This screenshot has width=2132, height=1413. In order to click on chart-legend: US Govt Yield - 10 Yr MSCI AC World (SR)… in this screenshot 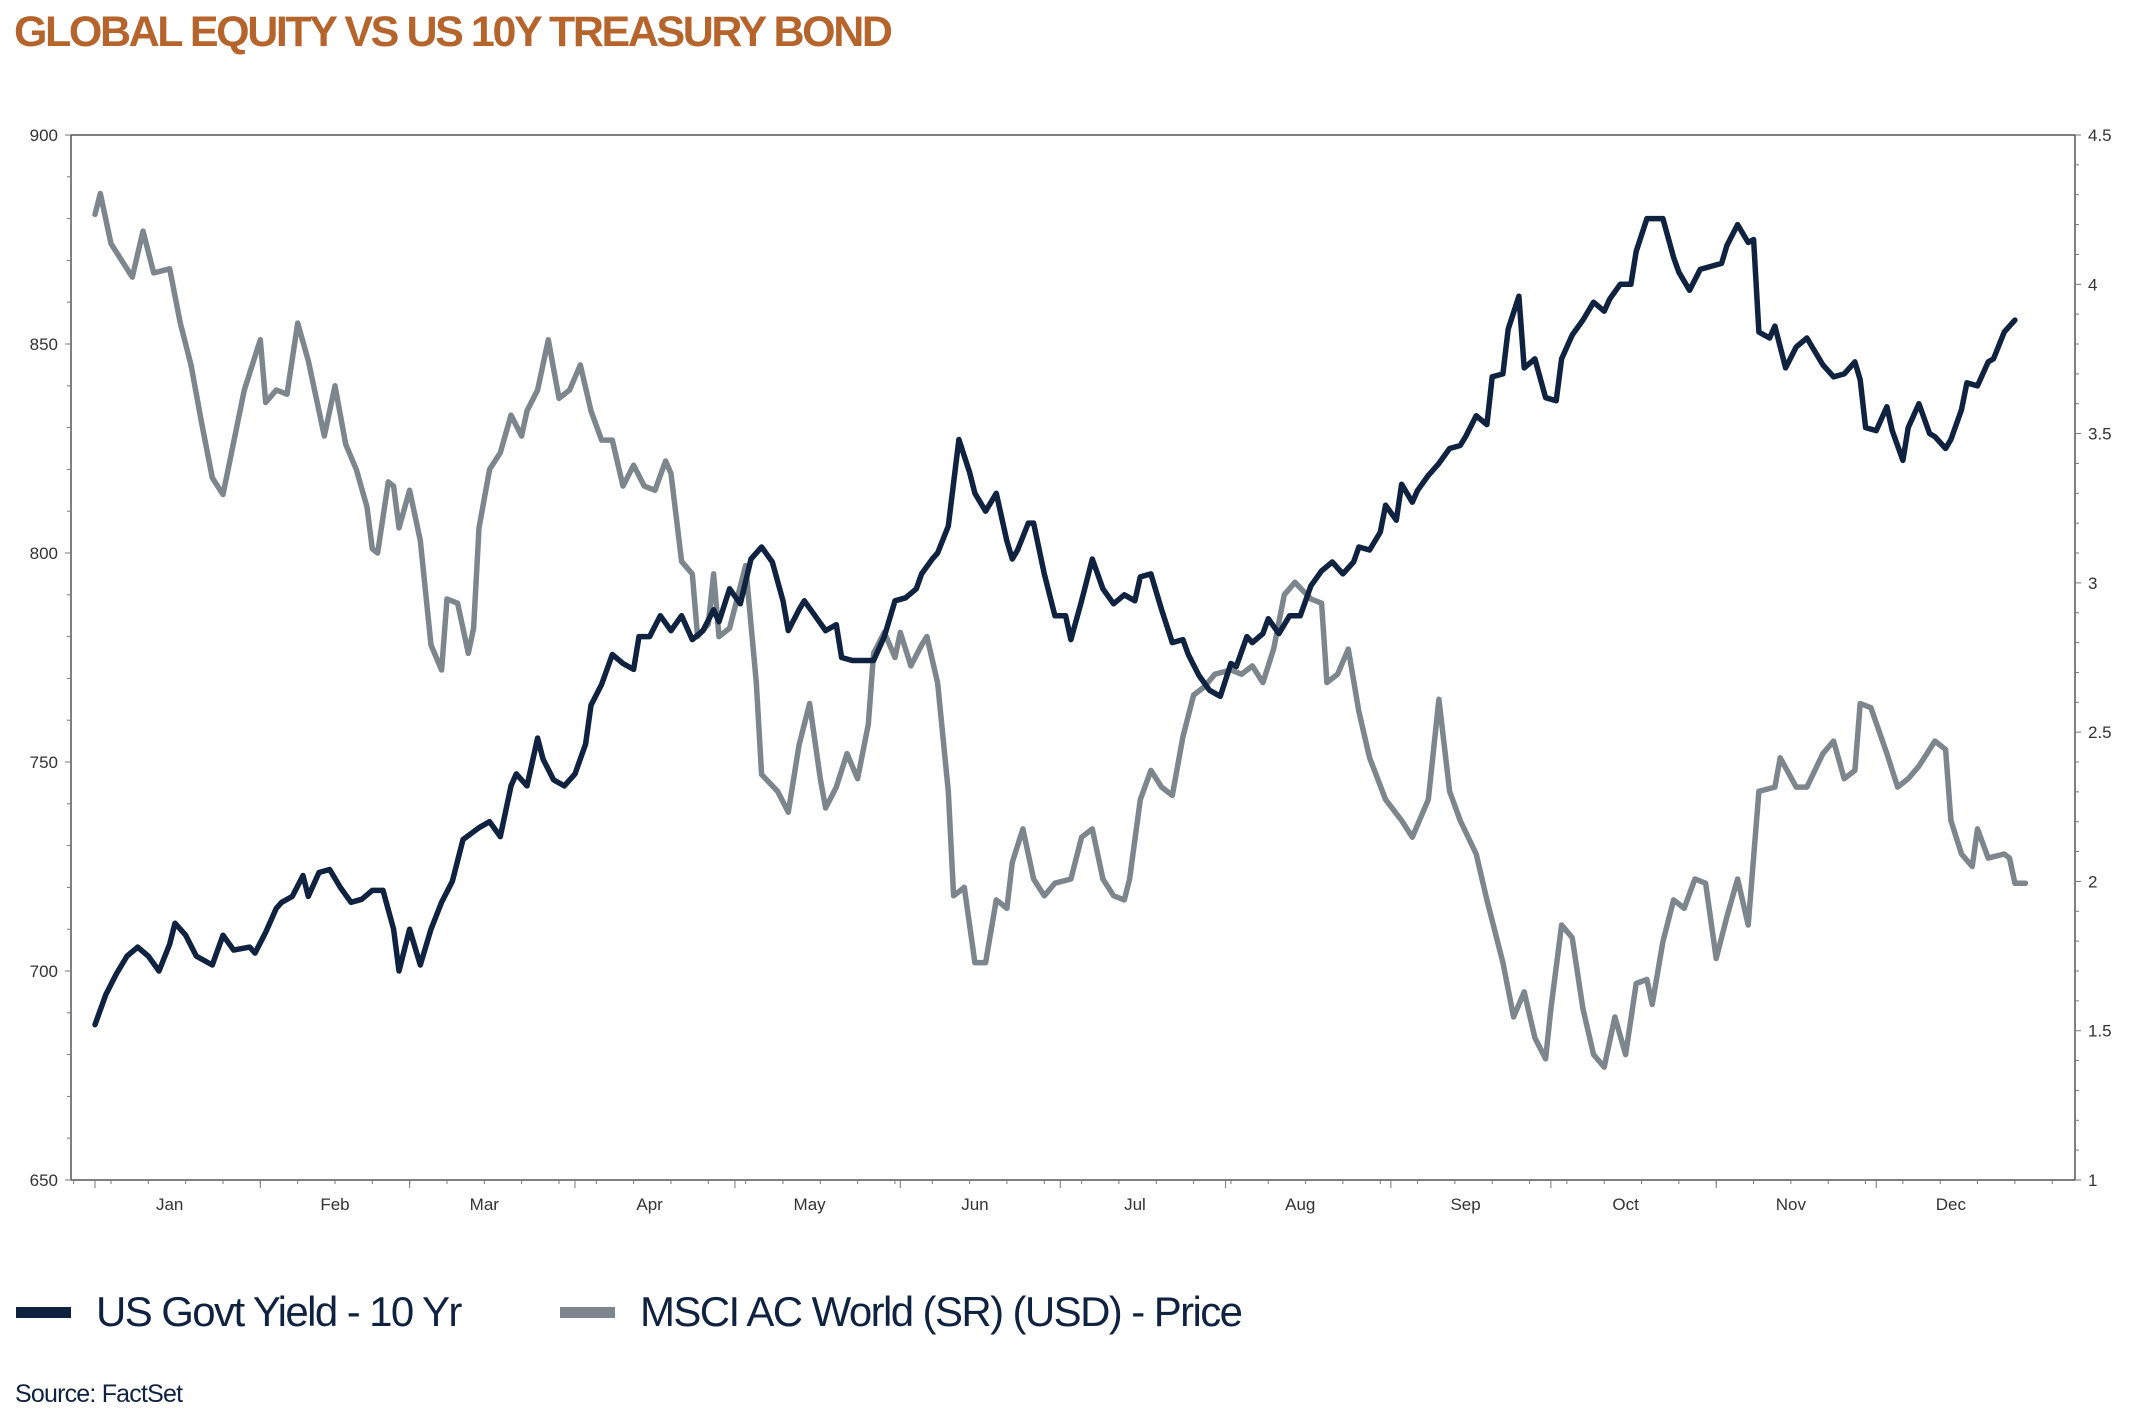, I will do `click(1066, 1312)`.